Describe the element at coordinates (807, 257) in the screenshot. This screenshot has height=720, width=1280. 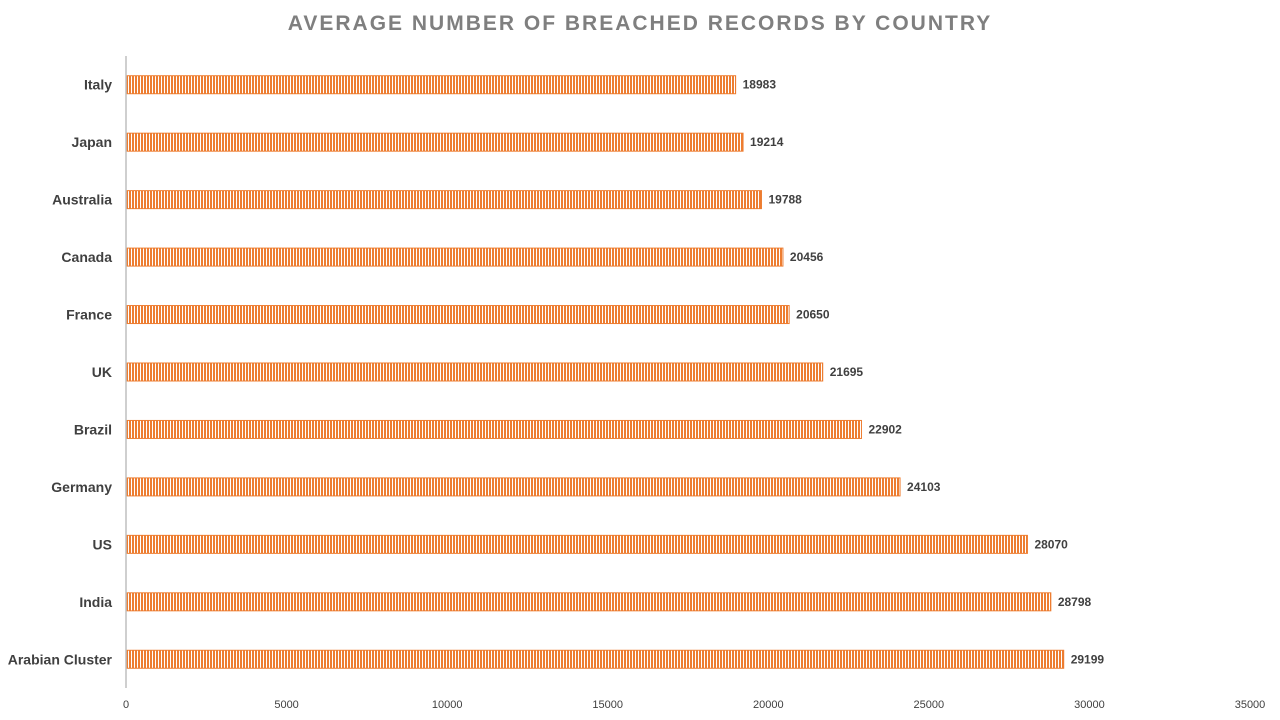
I see `data-label-canada: 20456` at that location.